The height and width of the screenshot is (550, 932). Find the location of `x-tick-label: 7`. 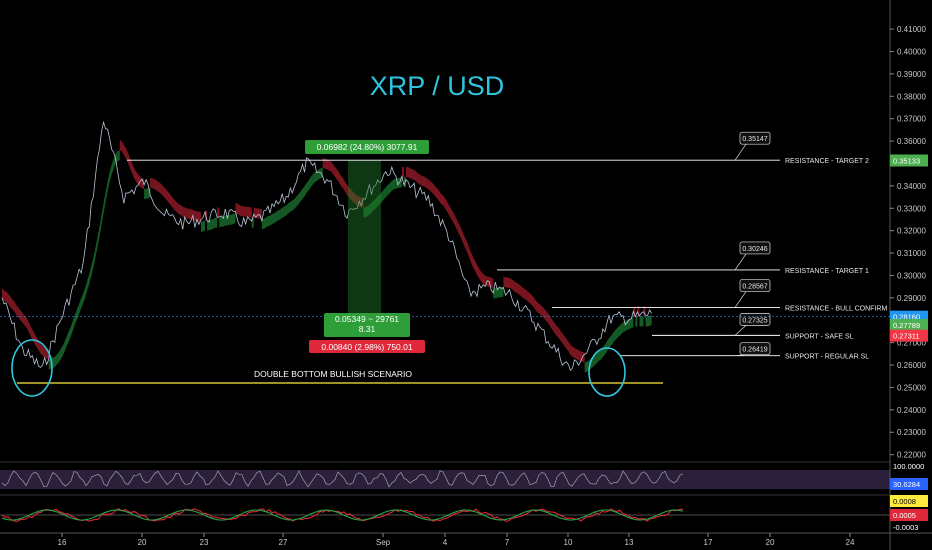

x-tick-label: 7 is located at coordinates (507, 542).